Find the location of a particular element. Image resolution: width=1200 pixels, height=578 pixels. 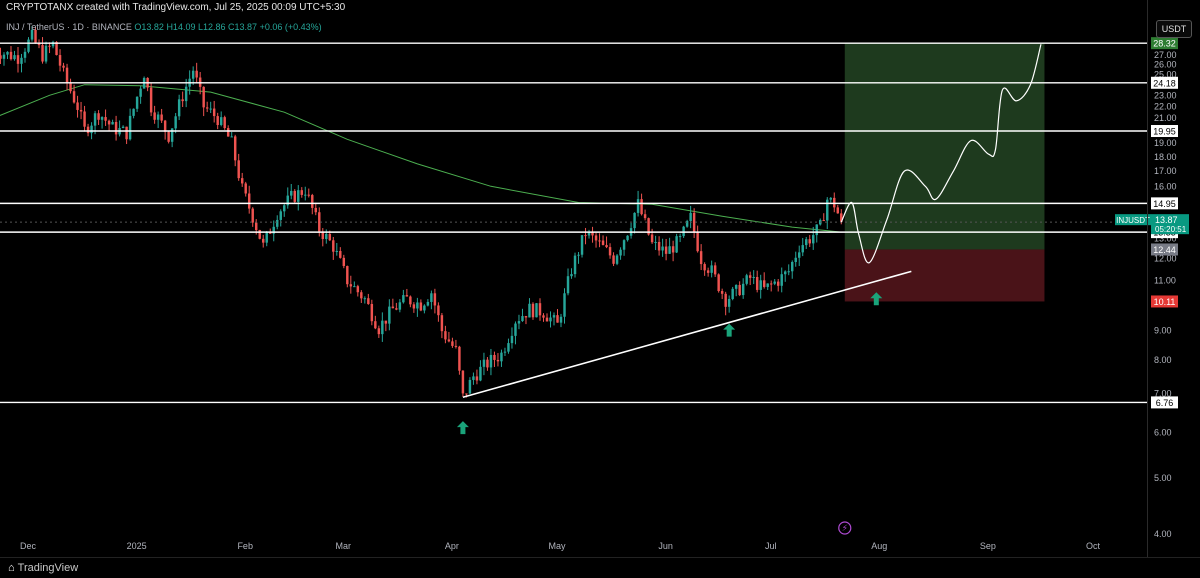

level-label-6.76-bg is located at coordinates (1164, 402).